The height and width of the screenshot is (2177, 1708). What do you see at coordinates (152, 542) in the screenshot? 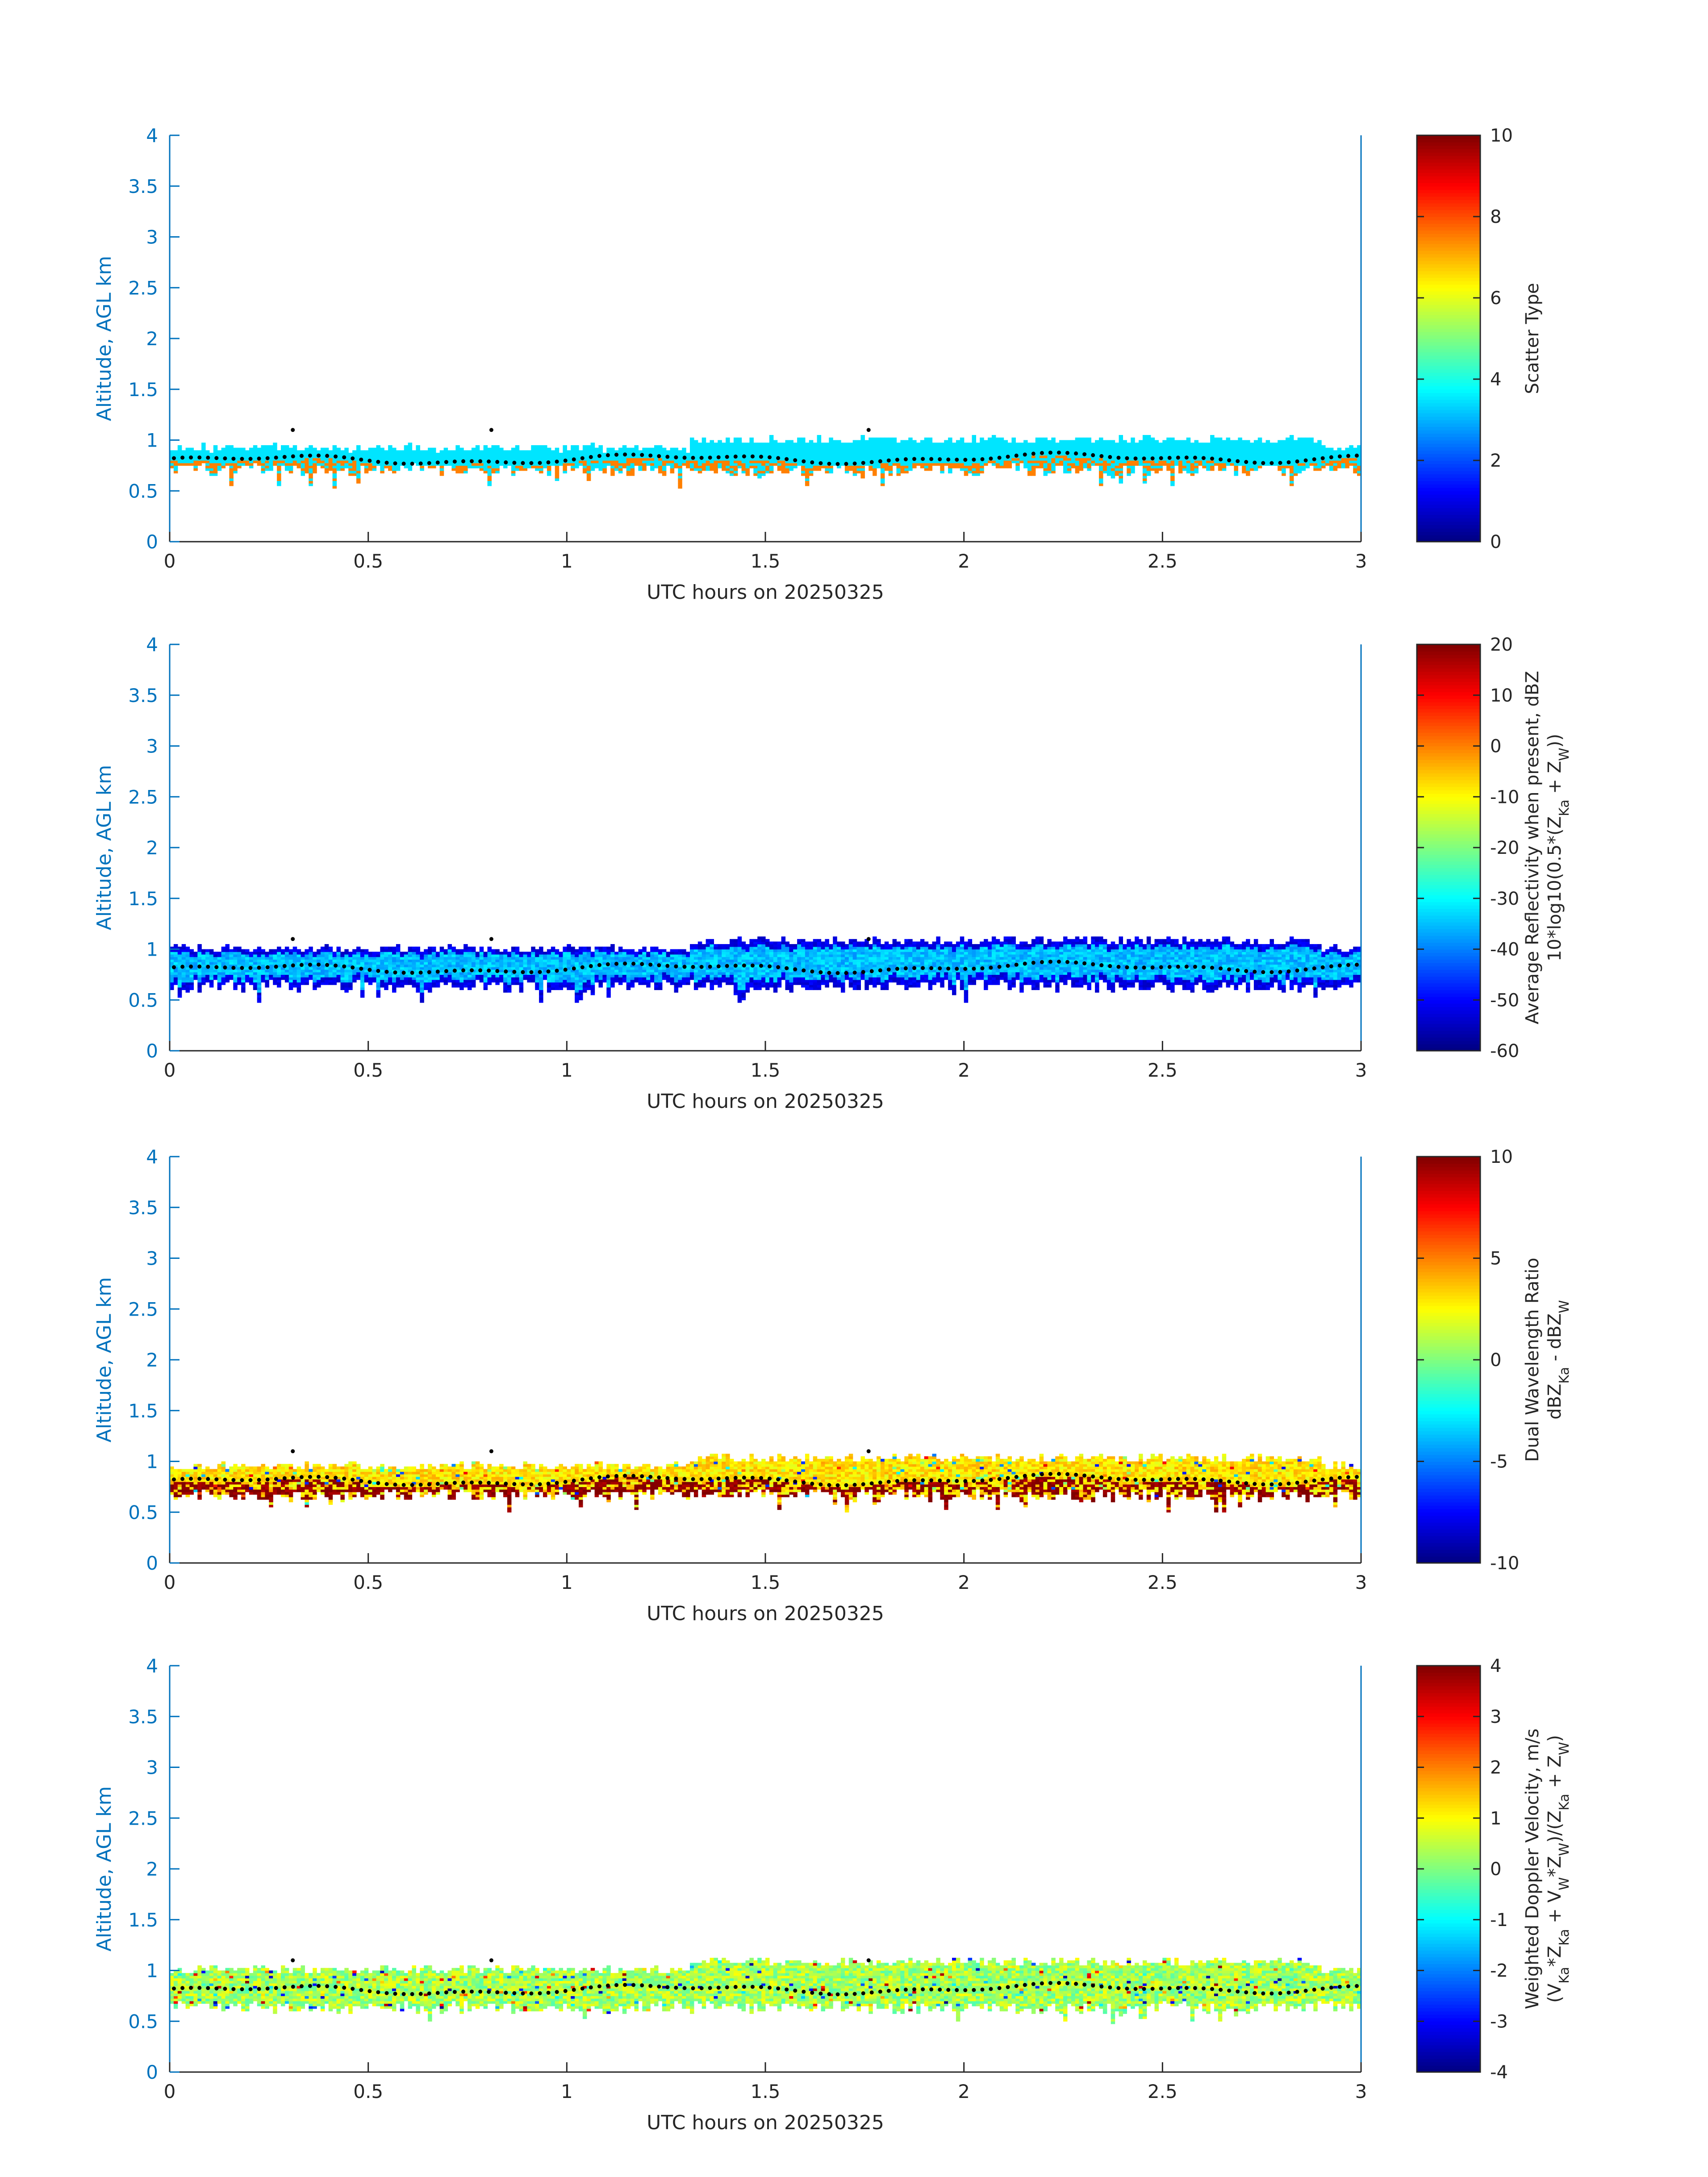
I see `y-tick-label: 0` at bounding box center [152, 542].